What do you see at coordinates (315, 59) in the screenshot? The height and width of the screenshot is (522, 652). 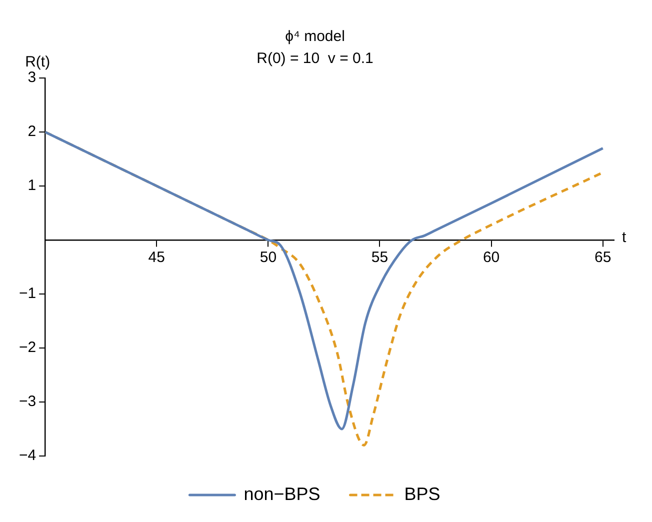 I see `chart-subtitle: R(0) = 10 v = 0.1` at bounding box center [315, 59].